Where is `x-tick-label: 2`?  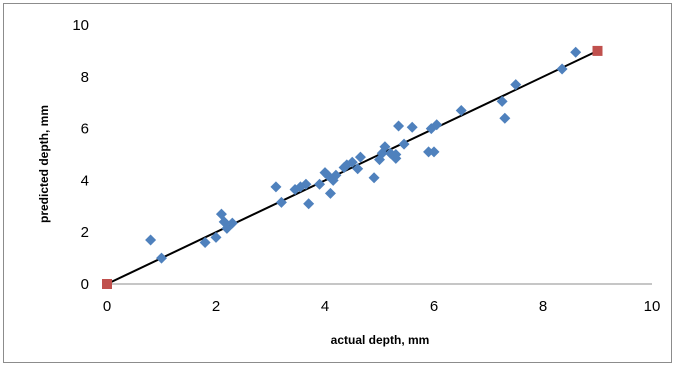
x-tick-label: 2 is located at coordinates (216, 306).